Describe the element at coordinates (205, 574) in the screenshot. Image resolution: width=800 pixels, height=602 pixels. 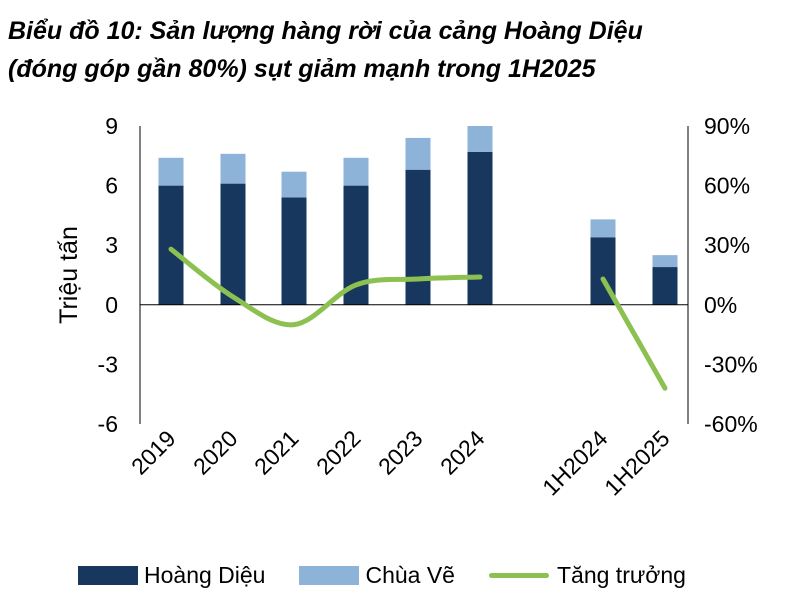
I see `legend-label-hoang-dieu: Hoàng Diệu` at that location.